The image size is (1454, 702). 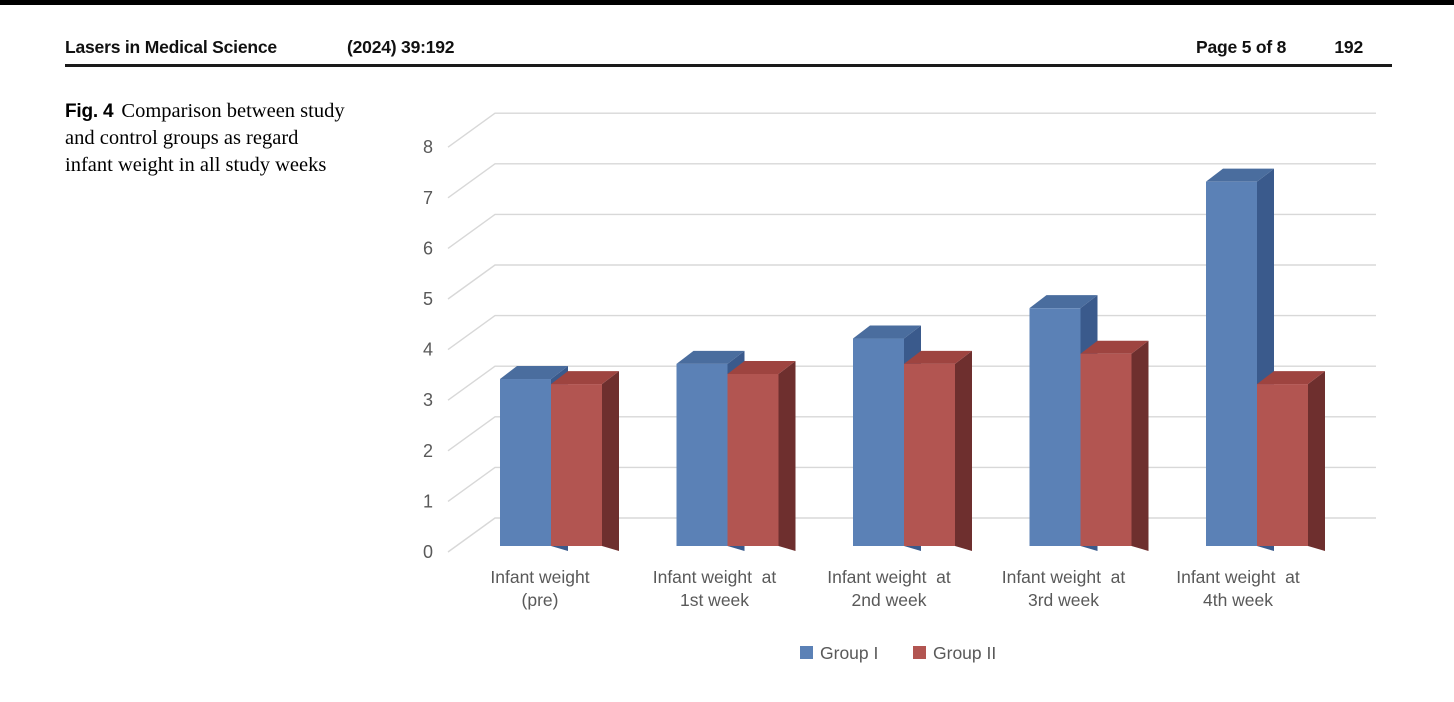 What do you see at coordinates (428, 147) in the screenshot?
I see `y-tick-label-8: 8` at bounding box center [428, 147].